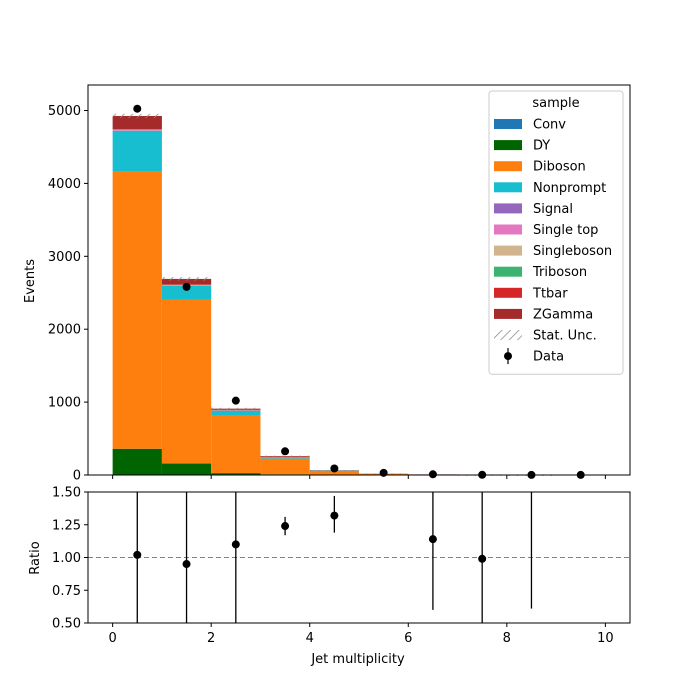 The image size is (700, 700). I want to click on legend-label-triboson: Triboson, so click(559, 272).